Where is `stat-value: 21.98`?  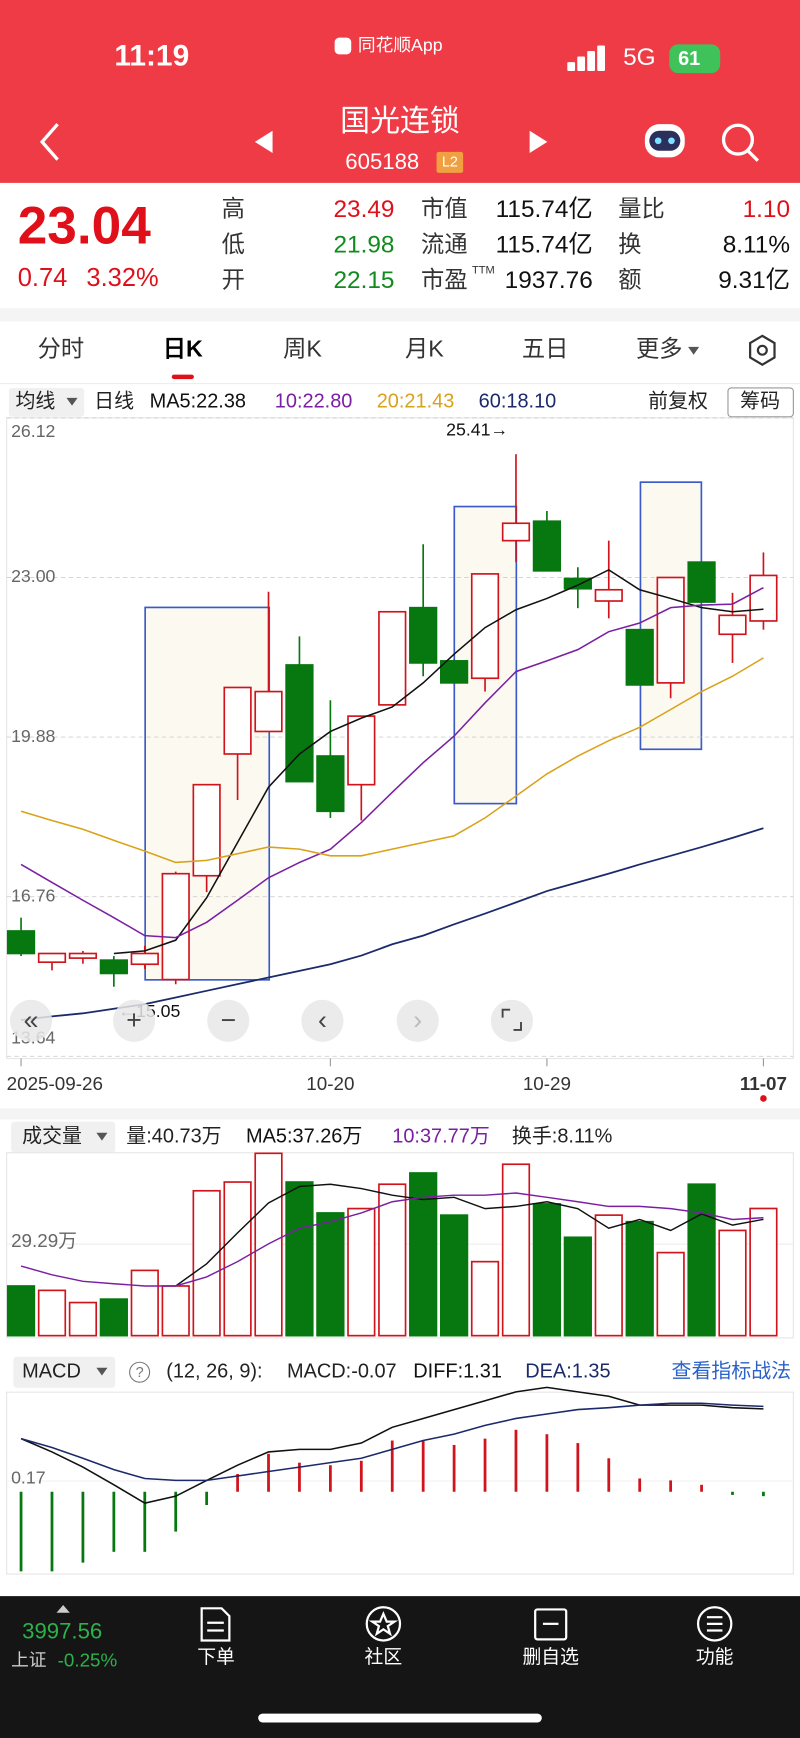 stat-value: 21.98 is located at coordinates (363, 245).